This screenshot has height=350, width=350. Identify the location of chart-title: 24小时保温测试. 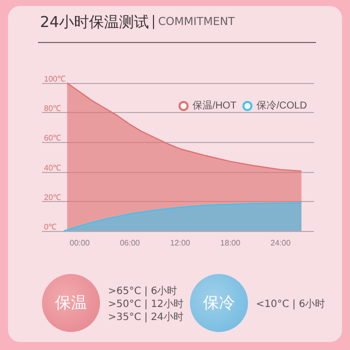
(95, 22).